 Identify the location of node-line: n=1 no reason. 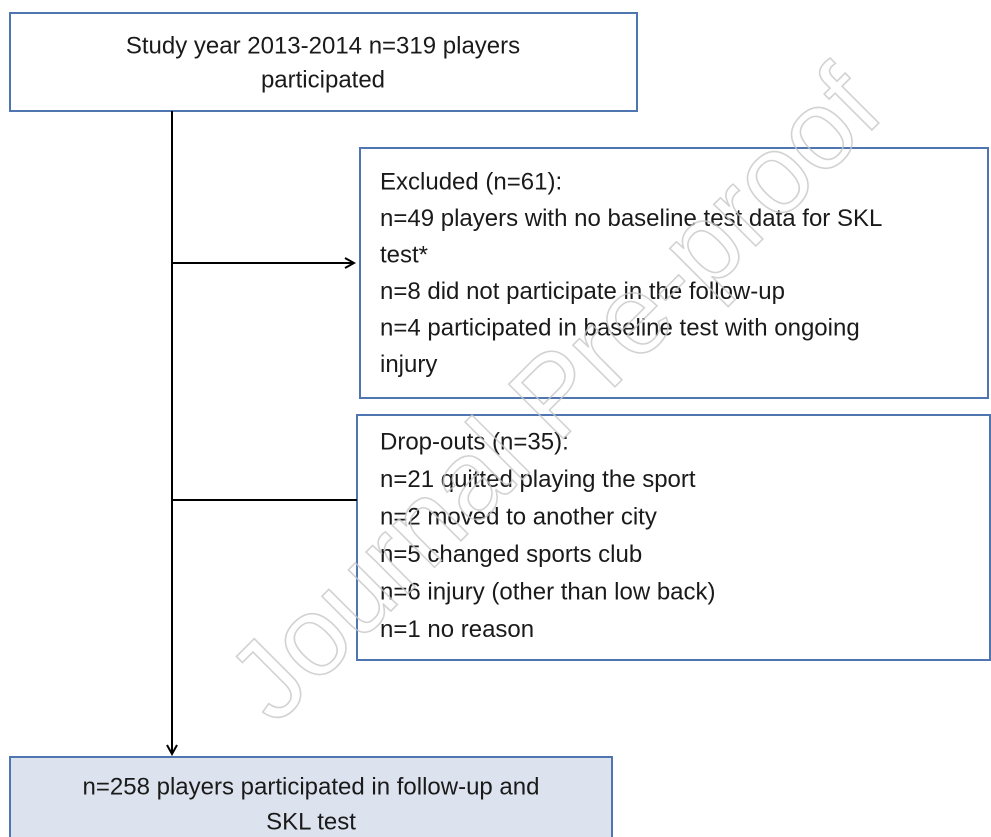
(457, 629).